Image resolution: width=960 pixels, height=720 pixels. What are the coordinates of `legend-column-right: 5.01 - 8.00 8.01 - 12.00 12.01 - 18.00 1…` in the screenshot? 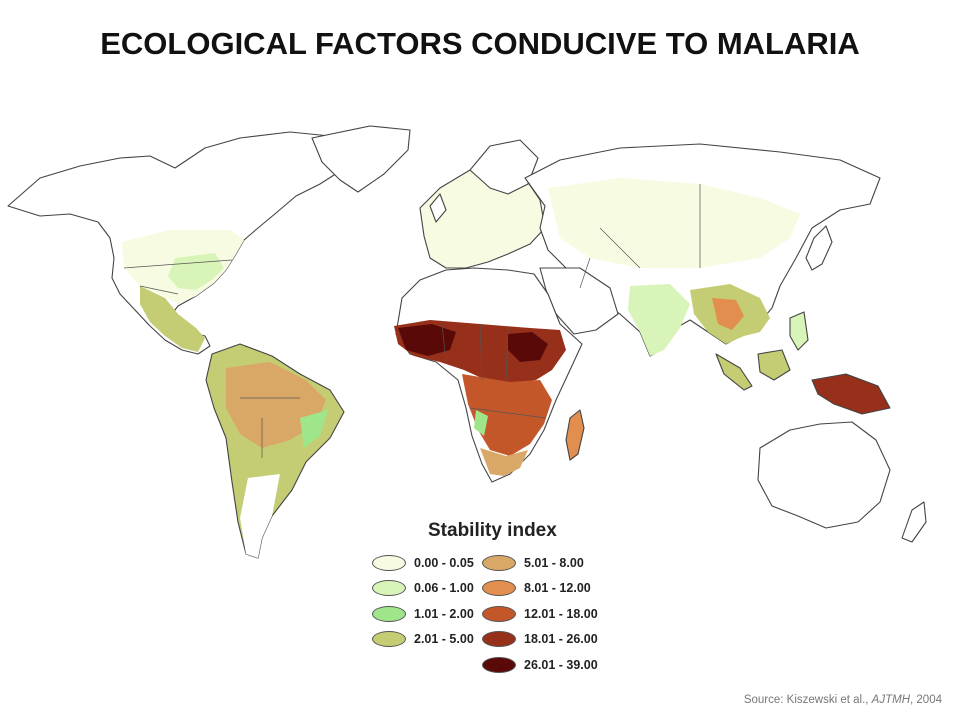 It's located at (540, 614).